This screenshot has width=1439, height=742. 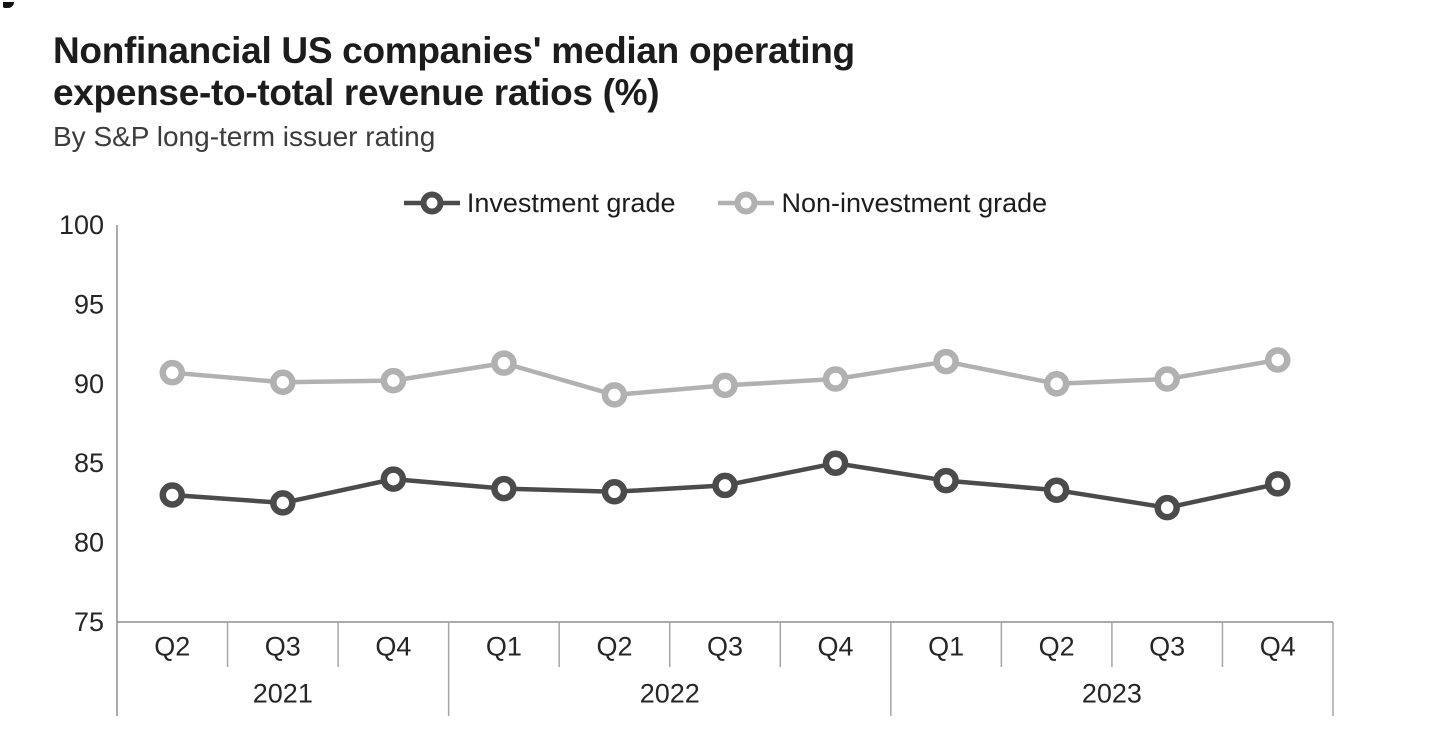 What do you see at coordinates (504, 647) in the screenshot?
I see `x-axis-quarter-label-3: Q1` at bounding box center [504, 647].